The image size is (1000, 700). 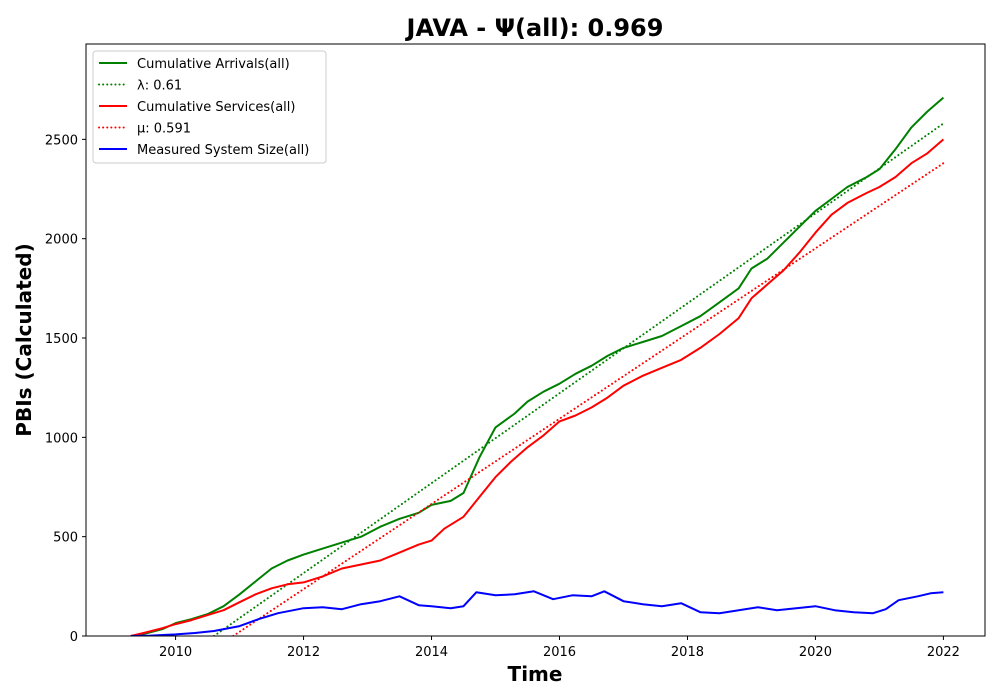 I want to click on legend-label: Measured System Size(all), so click(x=223, y=150).